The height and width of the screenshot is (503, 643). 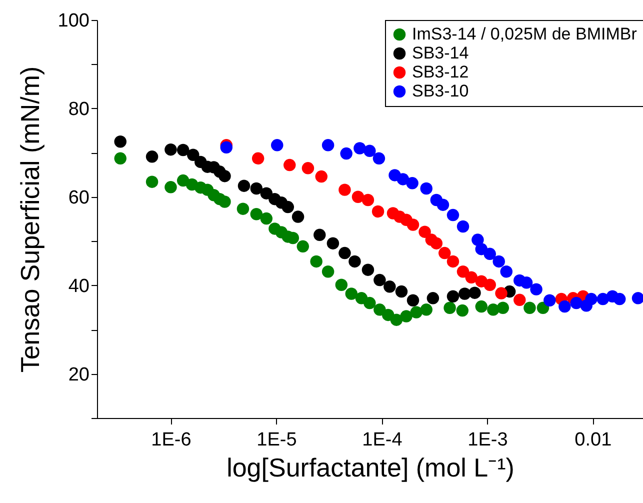 I want to click on x-axis-title: log[Surfactante] (mol L⁻¹), so click(x=370, y=467).